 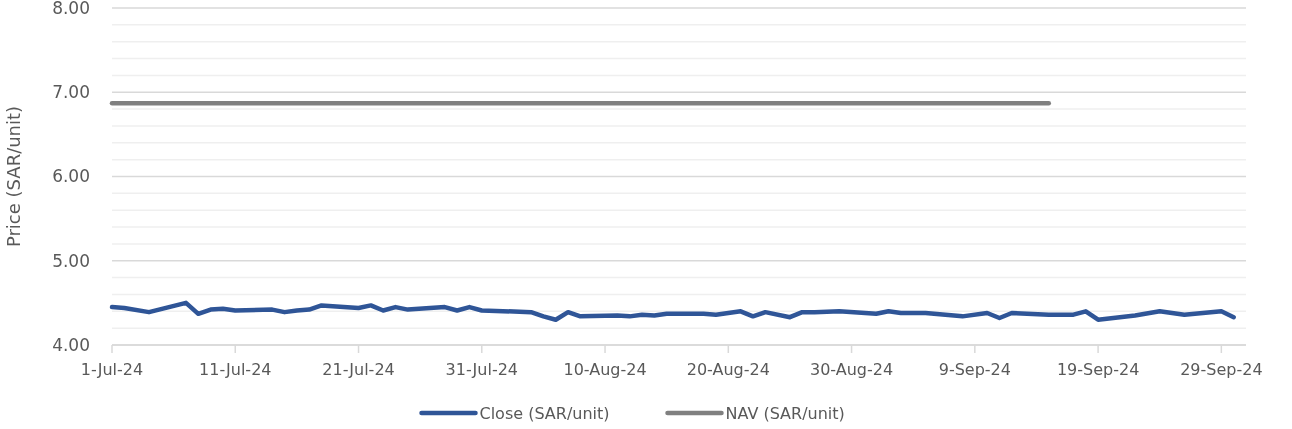 What do you see at coordinates (974, 369) in the screenshot?
I see `x-tick-label: 9-Sep-24` at bounding box center [974, 369].